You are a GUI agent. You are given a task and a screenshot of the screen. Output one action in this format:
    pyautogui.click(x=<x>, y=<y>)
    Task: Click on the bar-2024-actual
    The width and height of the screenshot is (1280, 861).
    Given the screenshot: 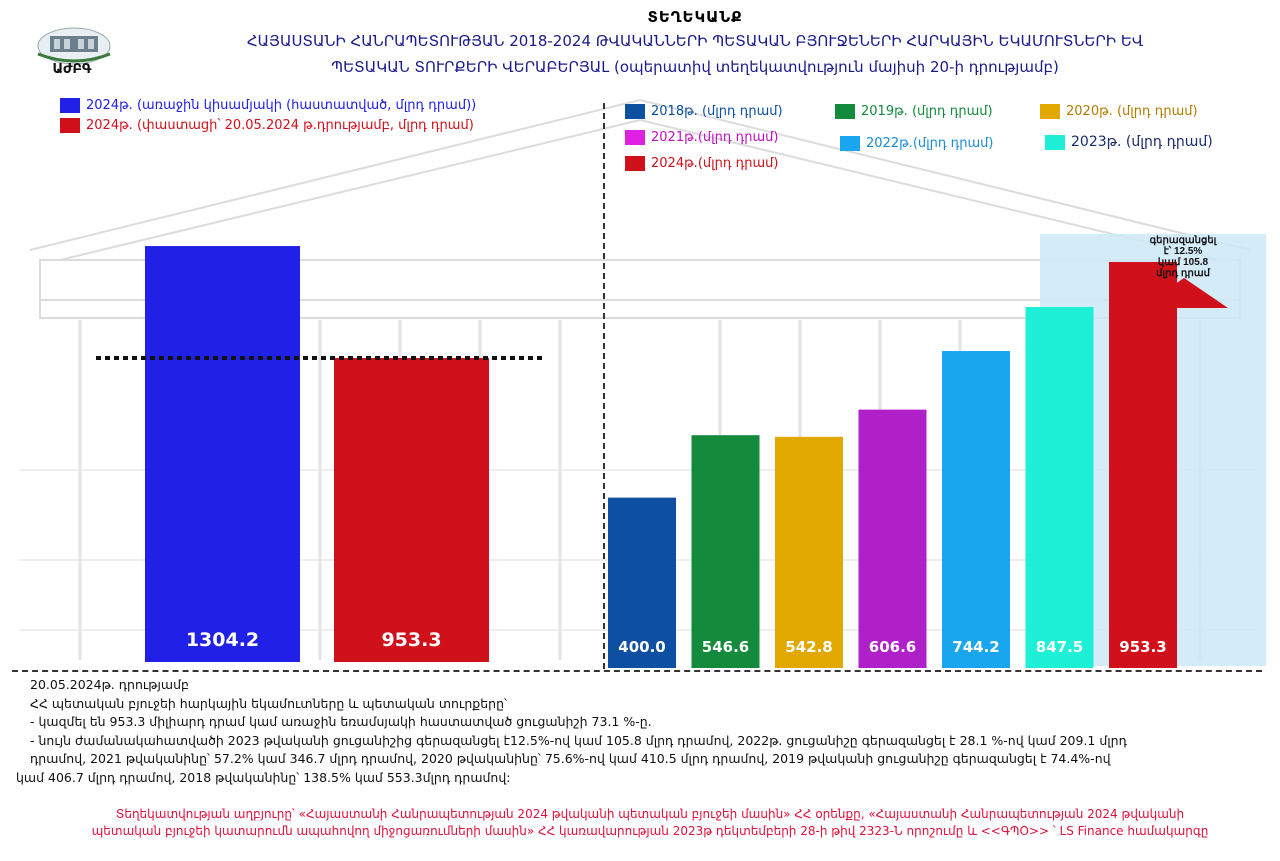 What is the action you would take?
    pyautogui.click(x=411, y=509)
    